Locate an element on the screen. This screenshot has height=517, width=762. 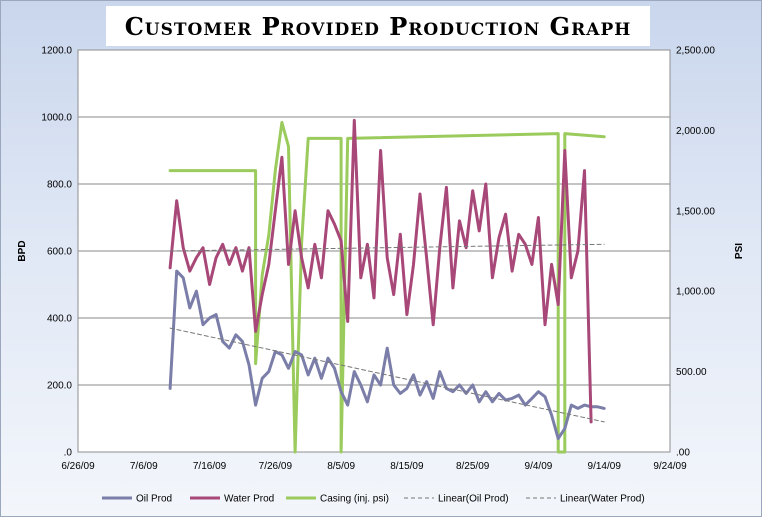
legend-label: Casing (inj. psi) is located at coordinates (354, 499).